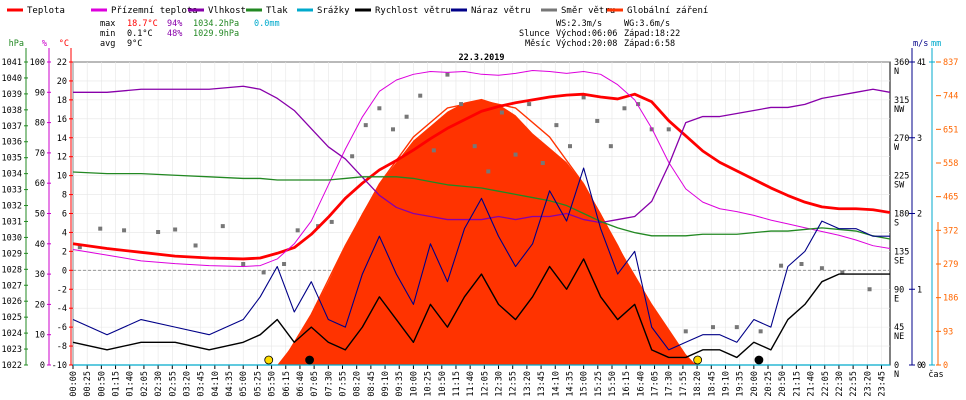 The height and width of the screenshot is (400, 966). I want to click on stat-value: 1029.9hPa, so click(216, 34).